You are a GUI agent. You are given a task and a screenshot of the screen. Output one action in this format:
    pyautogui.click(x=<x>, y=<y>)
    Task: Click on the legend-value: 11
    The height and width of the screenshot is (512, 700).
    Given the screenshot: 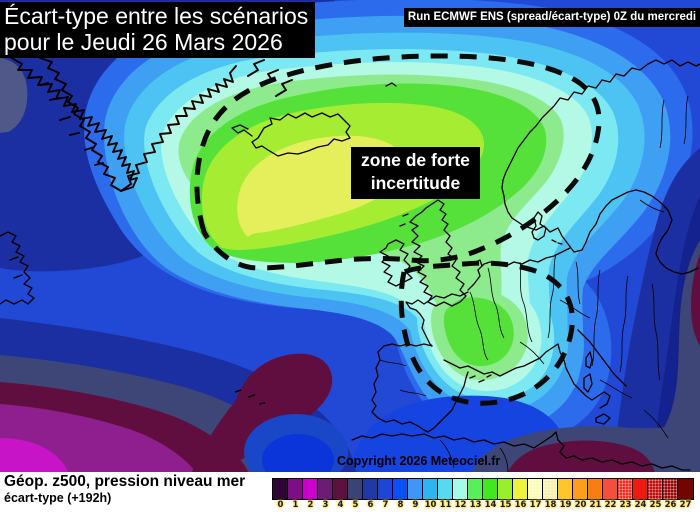 What is the action you would take?
    pyautogui.click(x=445, y=505)
    